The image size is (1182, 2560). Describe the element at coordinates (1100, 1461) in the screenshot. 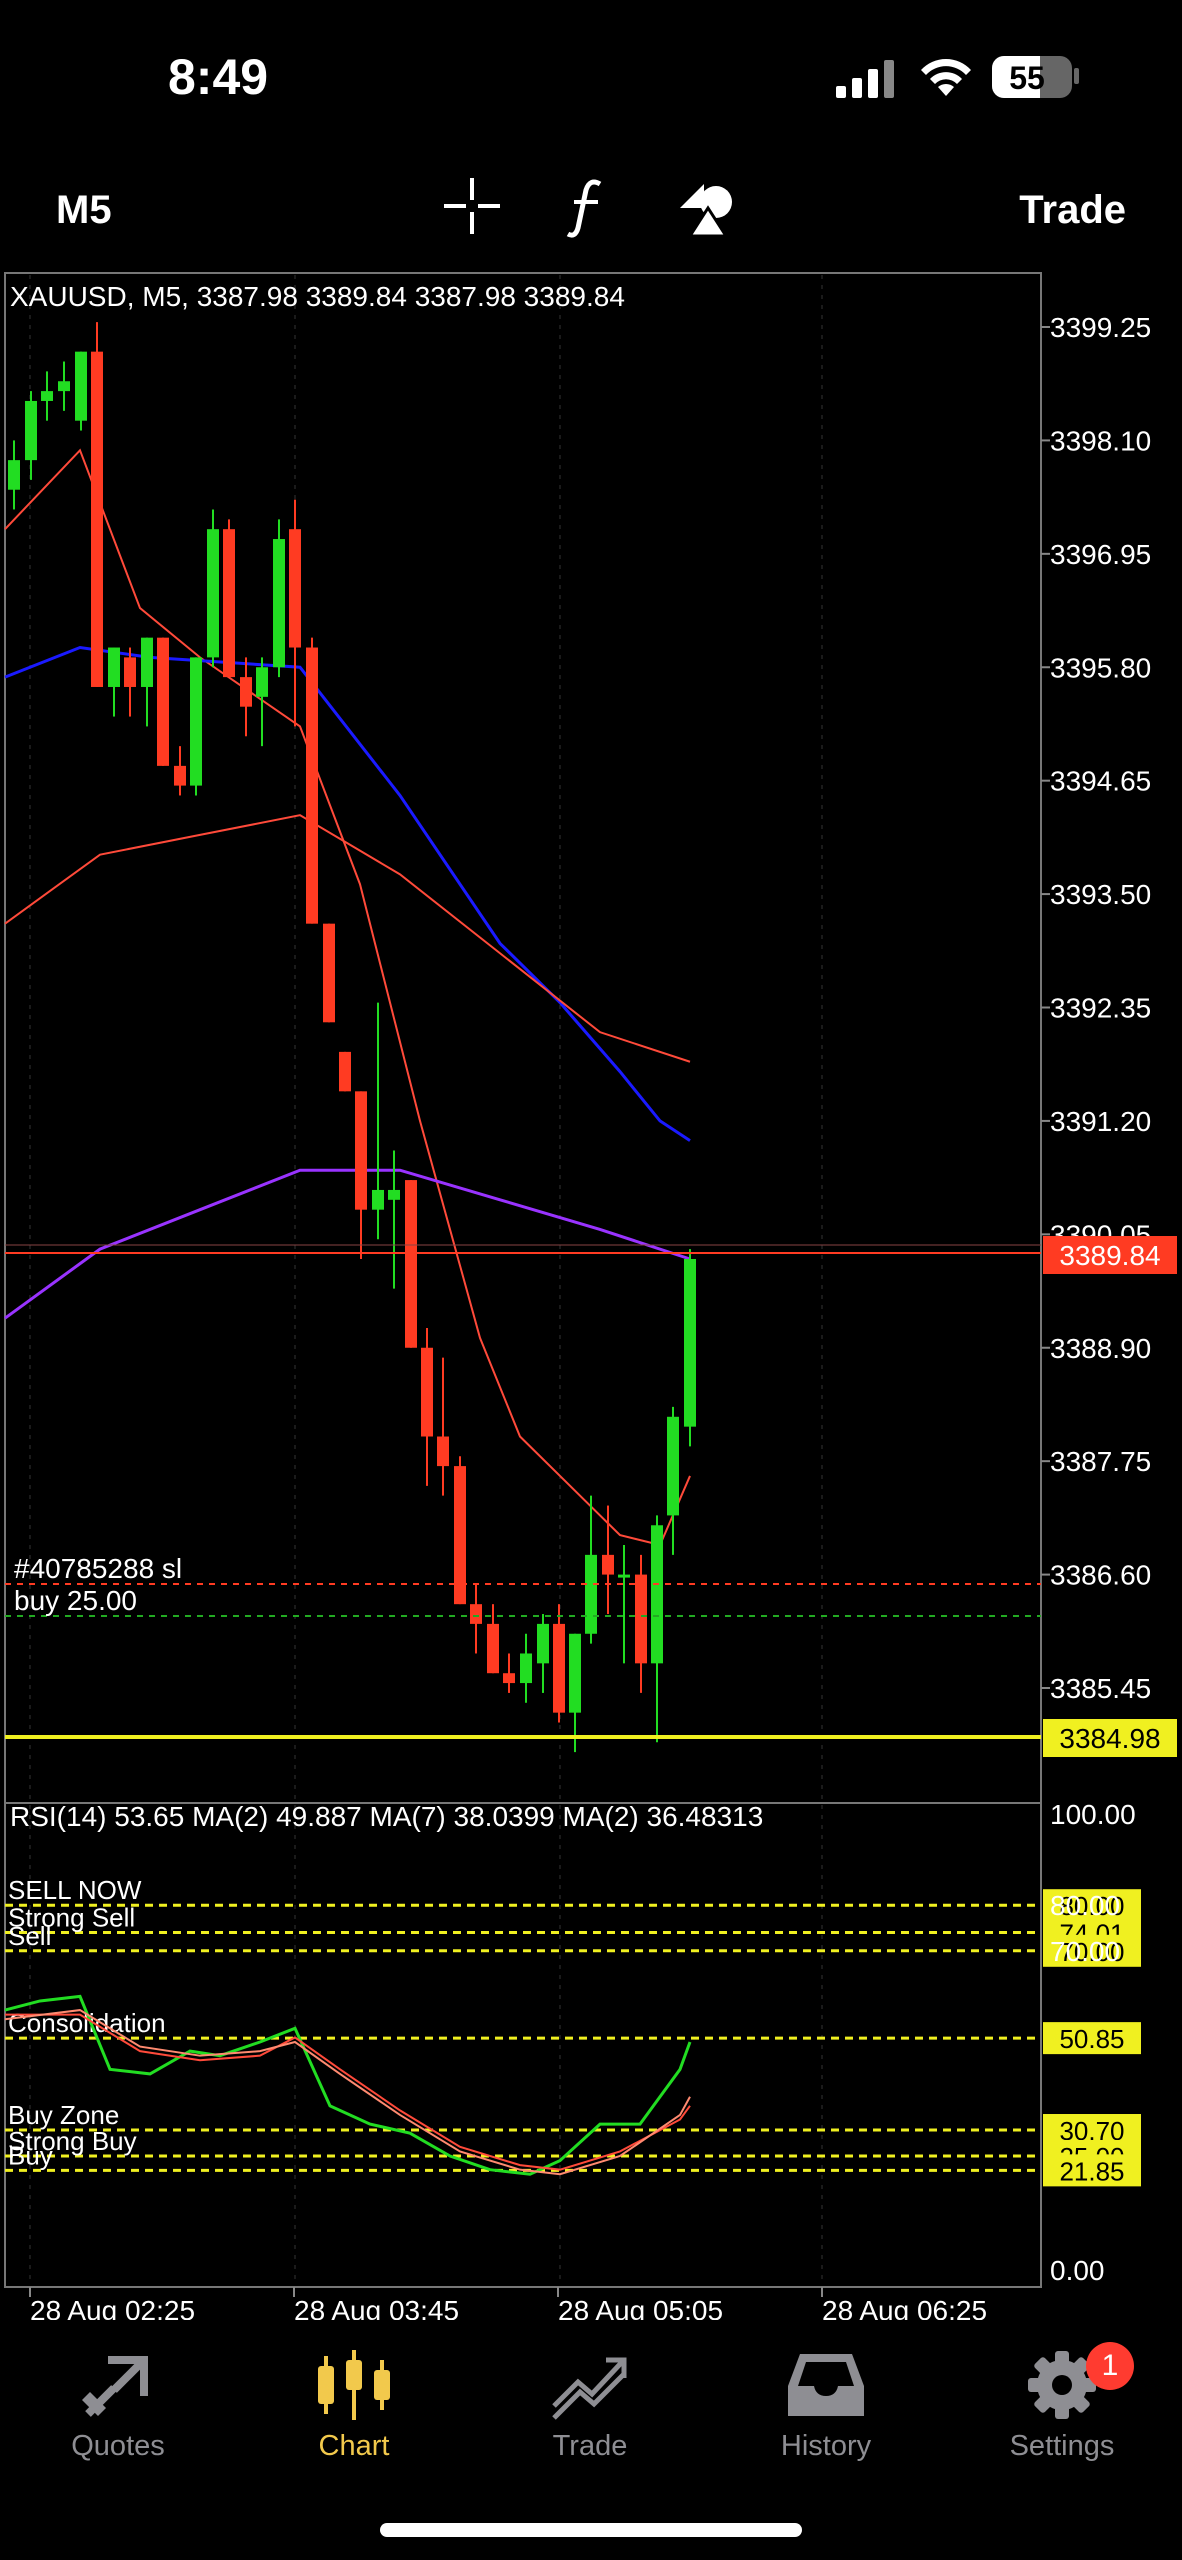

I see `price-tick-label: 3387.75` at that location.